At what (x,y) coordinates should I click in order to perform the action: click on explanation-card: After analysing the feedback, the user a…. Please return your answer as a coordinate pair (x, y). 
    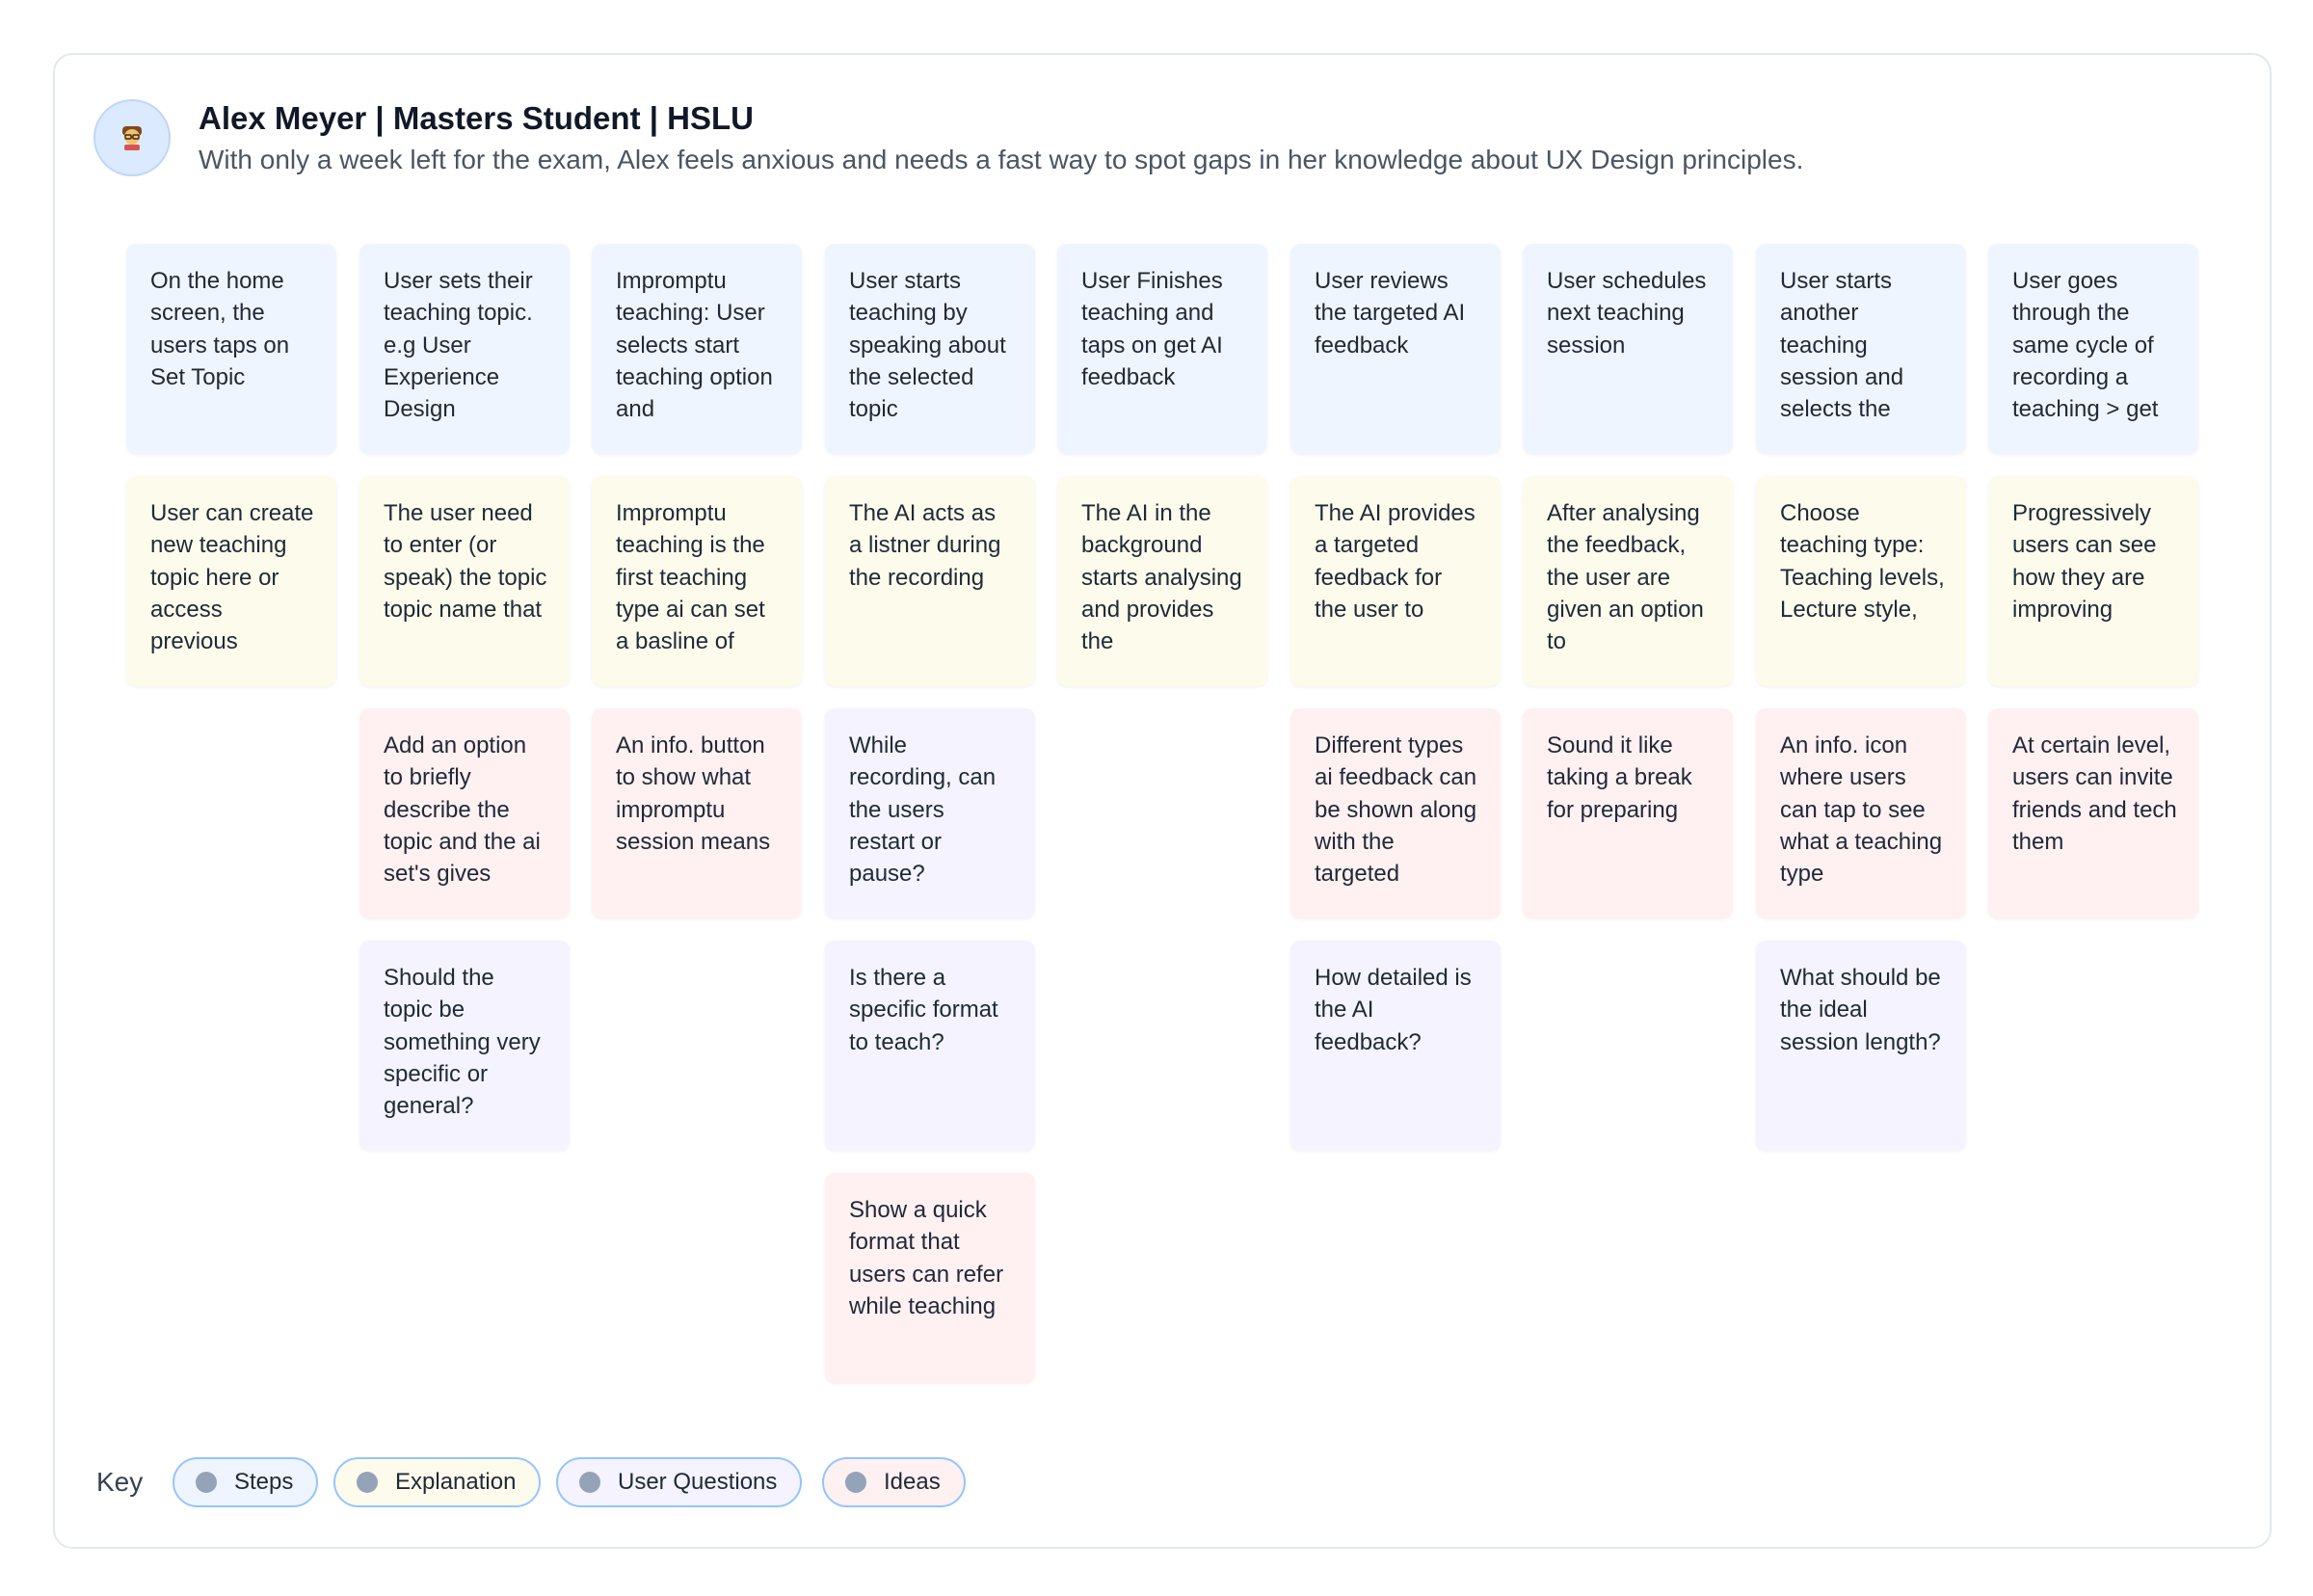
    Looking at the image, I should click on (1628, 581).